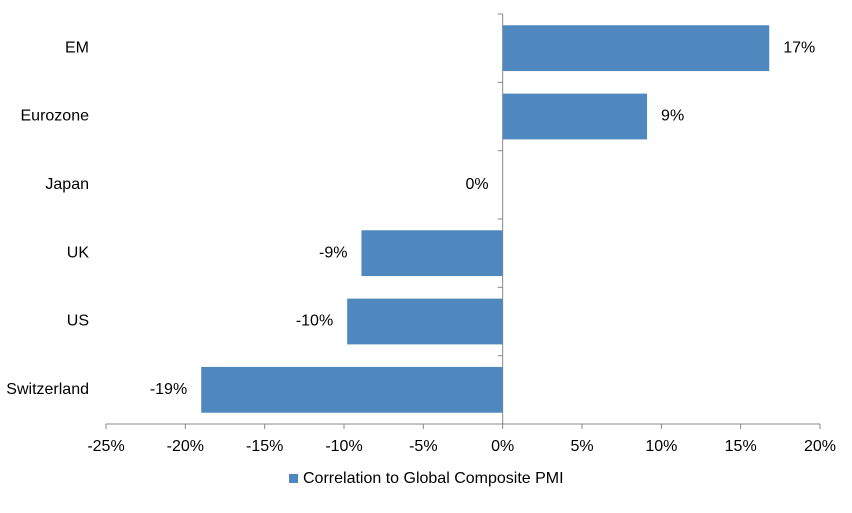  What do you see at coordinates (343, 446) in the screenshot?
I see `x-tick-label: -10%` at bounding box center [343, 446].